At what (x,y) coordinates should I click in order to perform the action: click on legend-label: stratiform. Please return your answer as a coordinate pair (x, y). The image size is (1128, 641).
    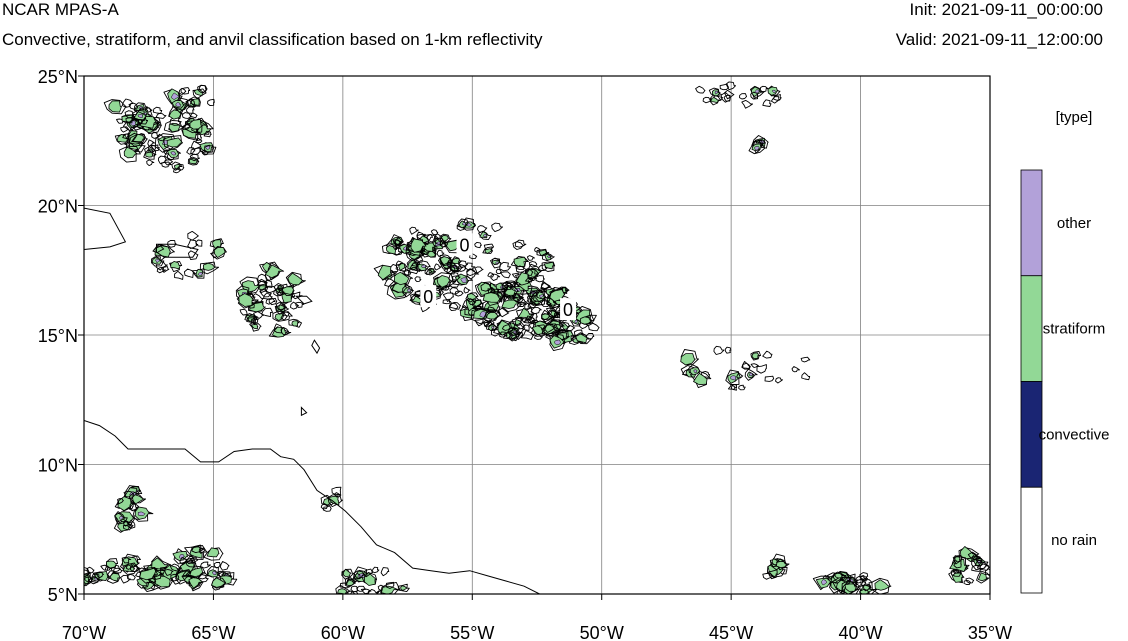
    Looking at the image, I should click on (1074, 329).